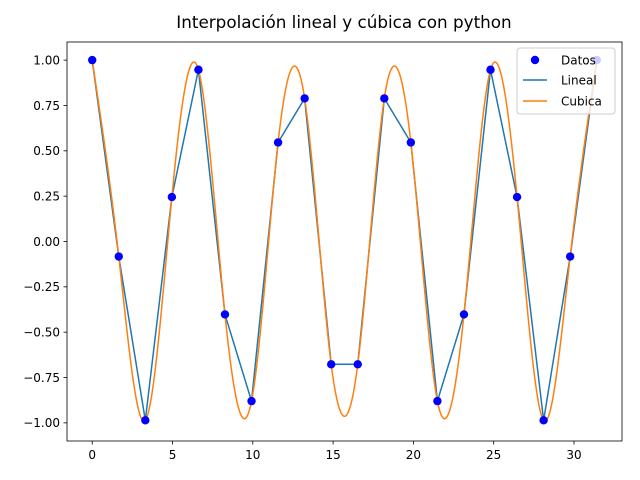  I want to click on y-tick-label: 0.25, so click(46, 196).